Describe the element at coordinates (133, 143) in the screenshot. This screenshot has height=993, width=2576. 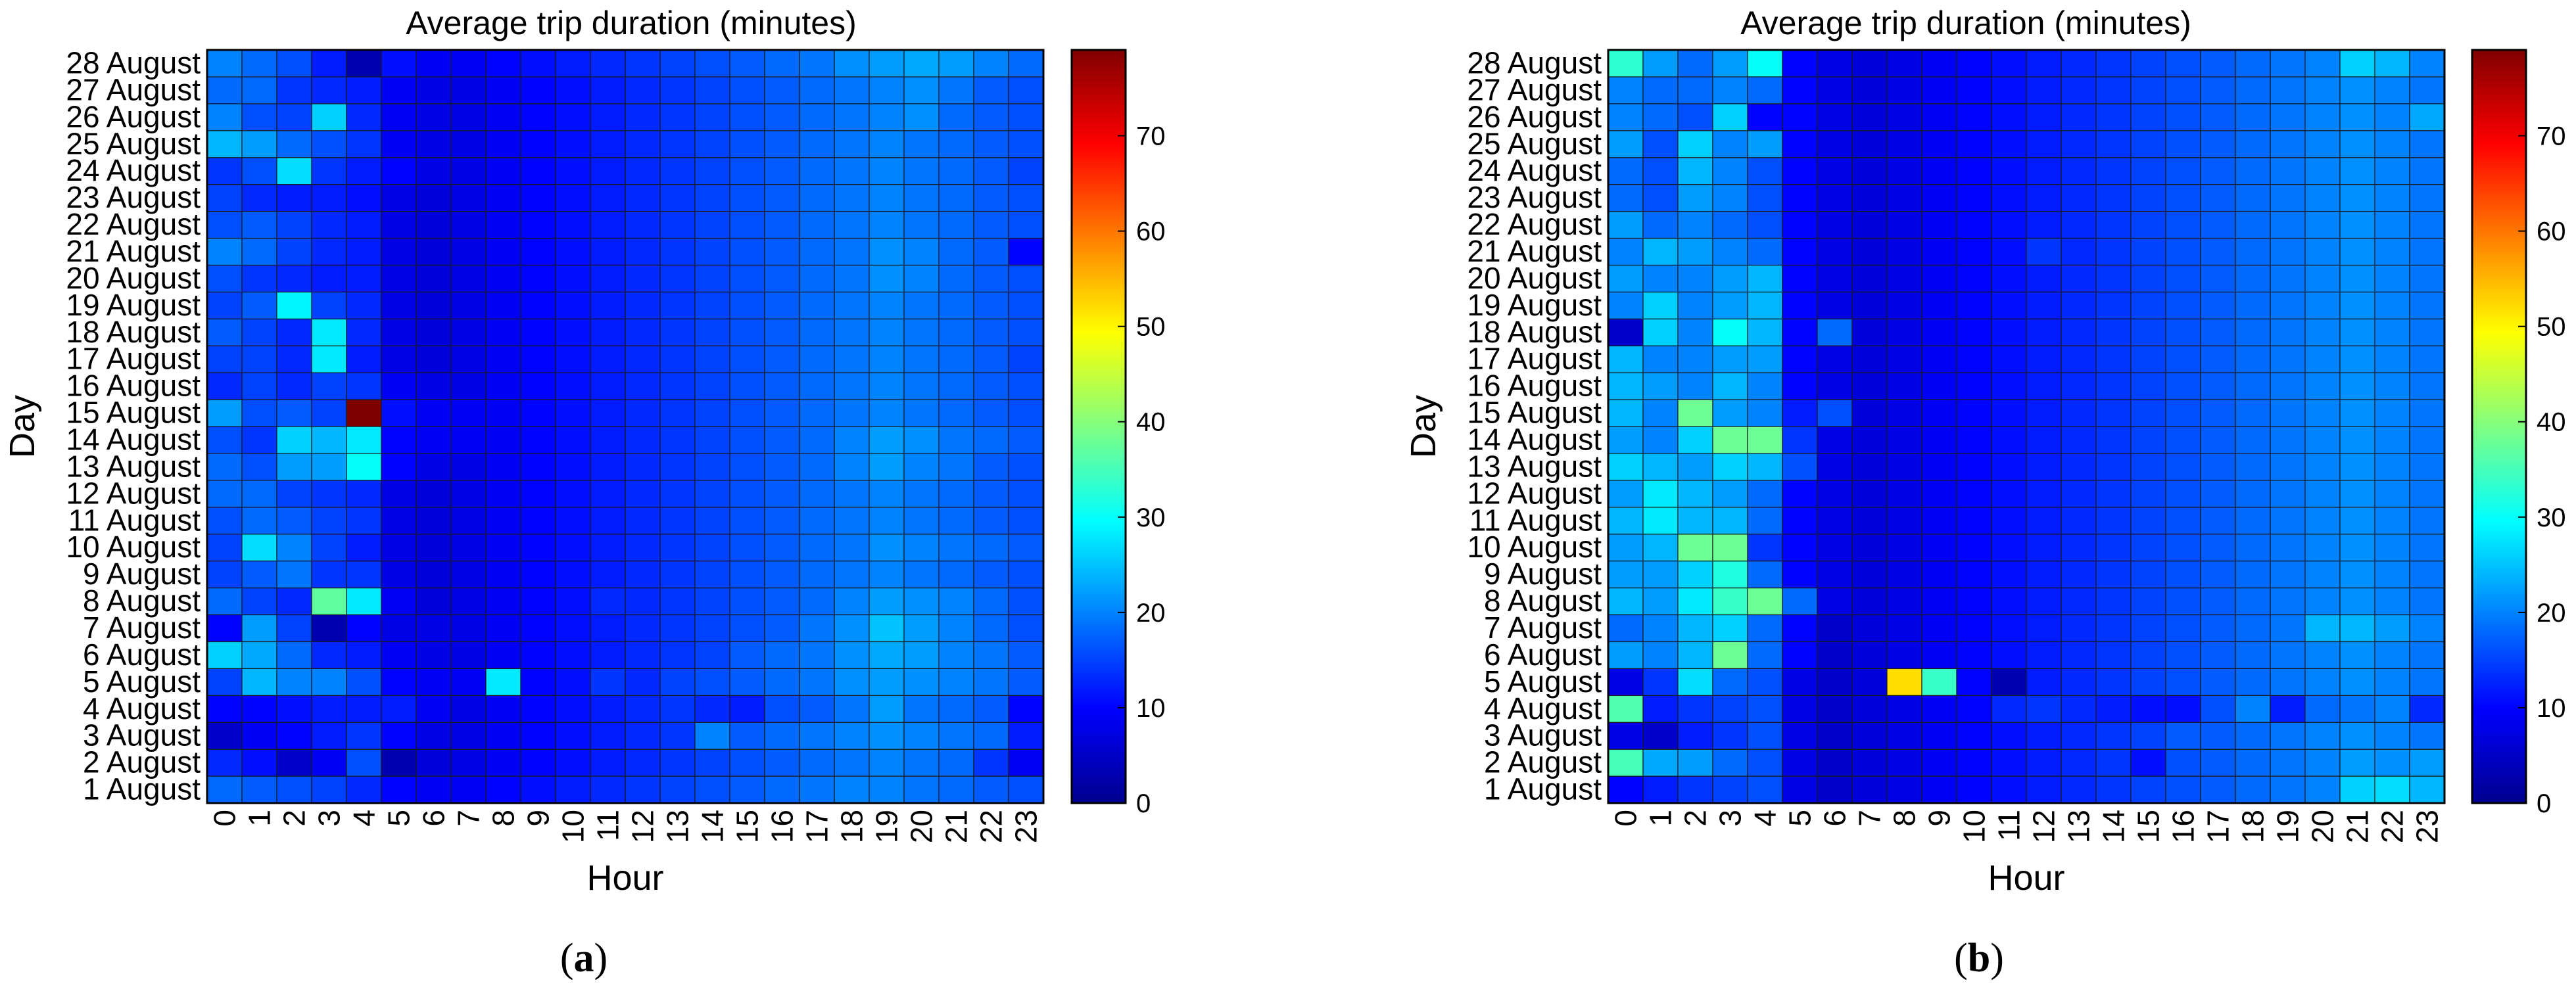
I see `y-tick-label: 25 August` at that location.